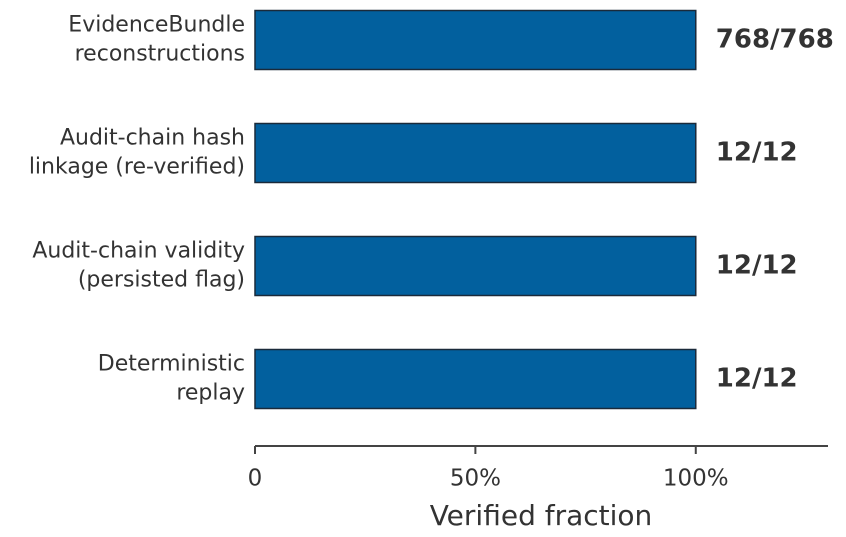 The image size is (846, 537). What do you see at coordinates (160, 54) in the screenshot?
I see `y-tick-label: reconstructions` at bounding box center [160, 54].